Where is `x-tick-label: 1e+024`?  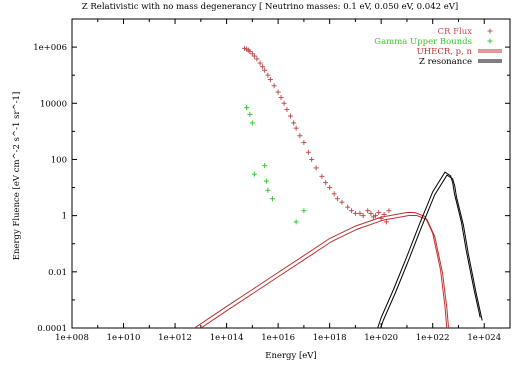 x-tick-label: 1e+024 is located at coordinates (484, 338).